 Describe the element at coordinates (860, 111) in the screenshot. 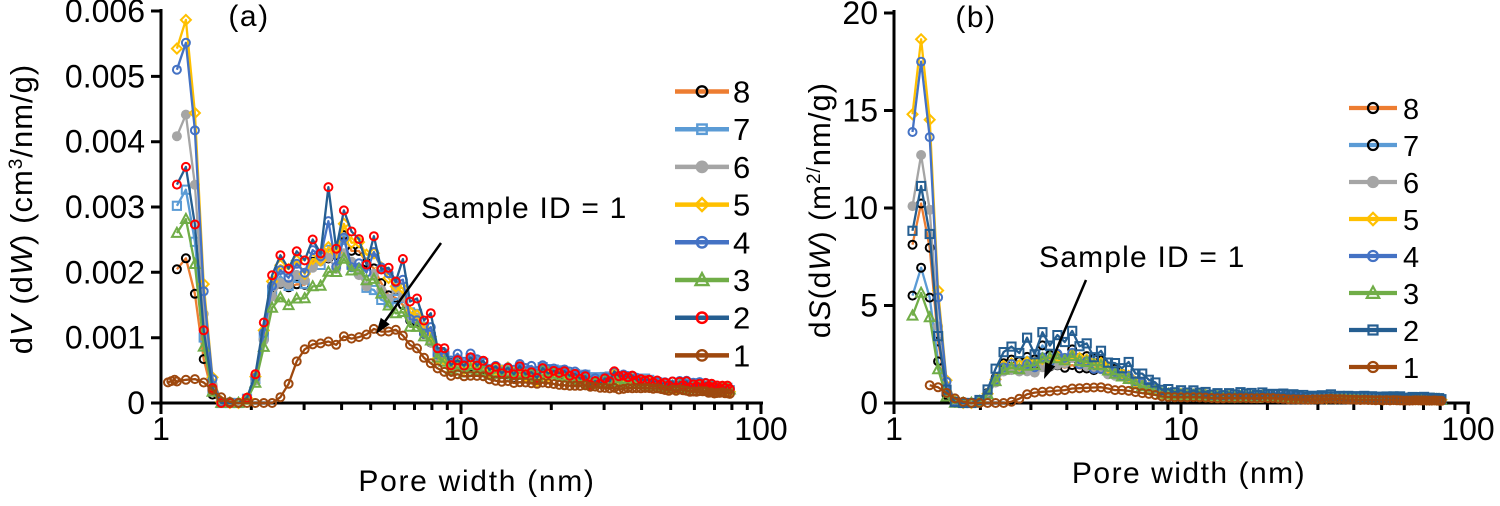

I see `svg-text: 15` at that location.